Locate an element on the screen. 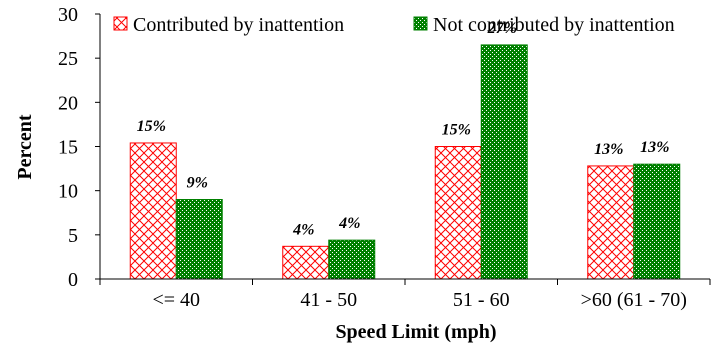 This screenshot has height=351, width=716. category-labels: <= 40 41 - 50 51 - 60 >60 (61 - 70) is located at coordinates (419, 300).